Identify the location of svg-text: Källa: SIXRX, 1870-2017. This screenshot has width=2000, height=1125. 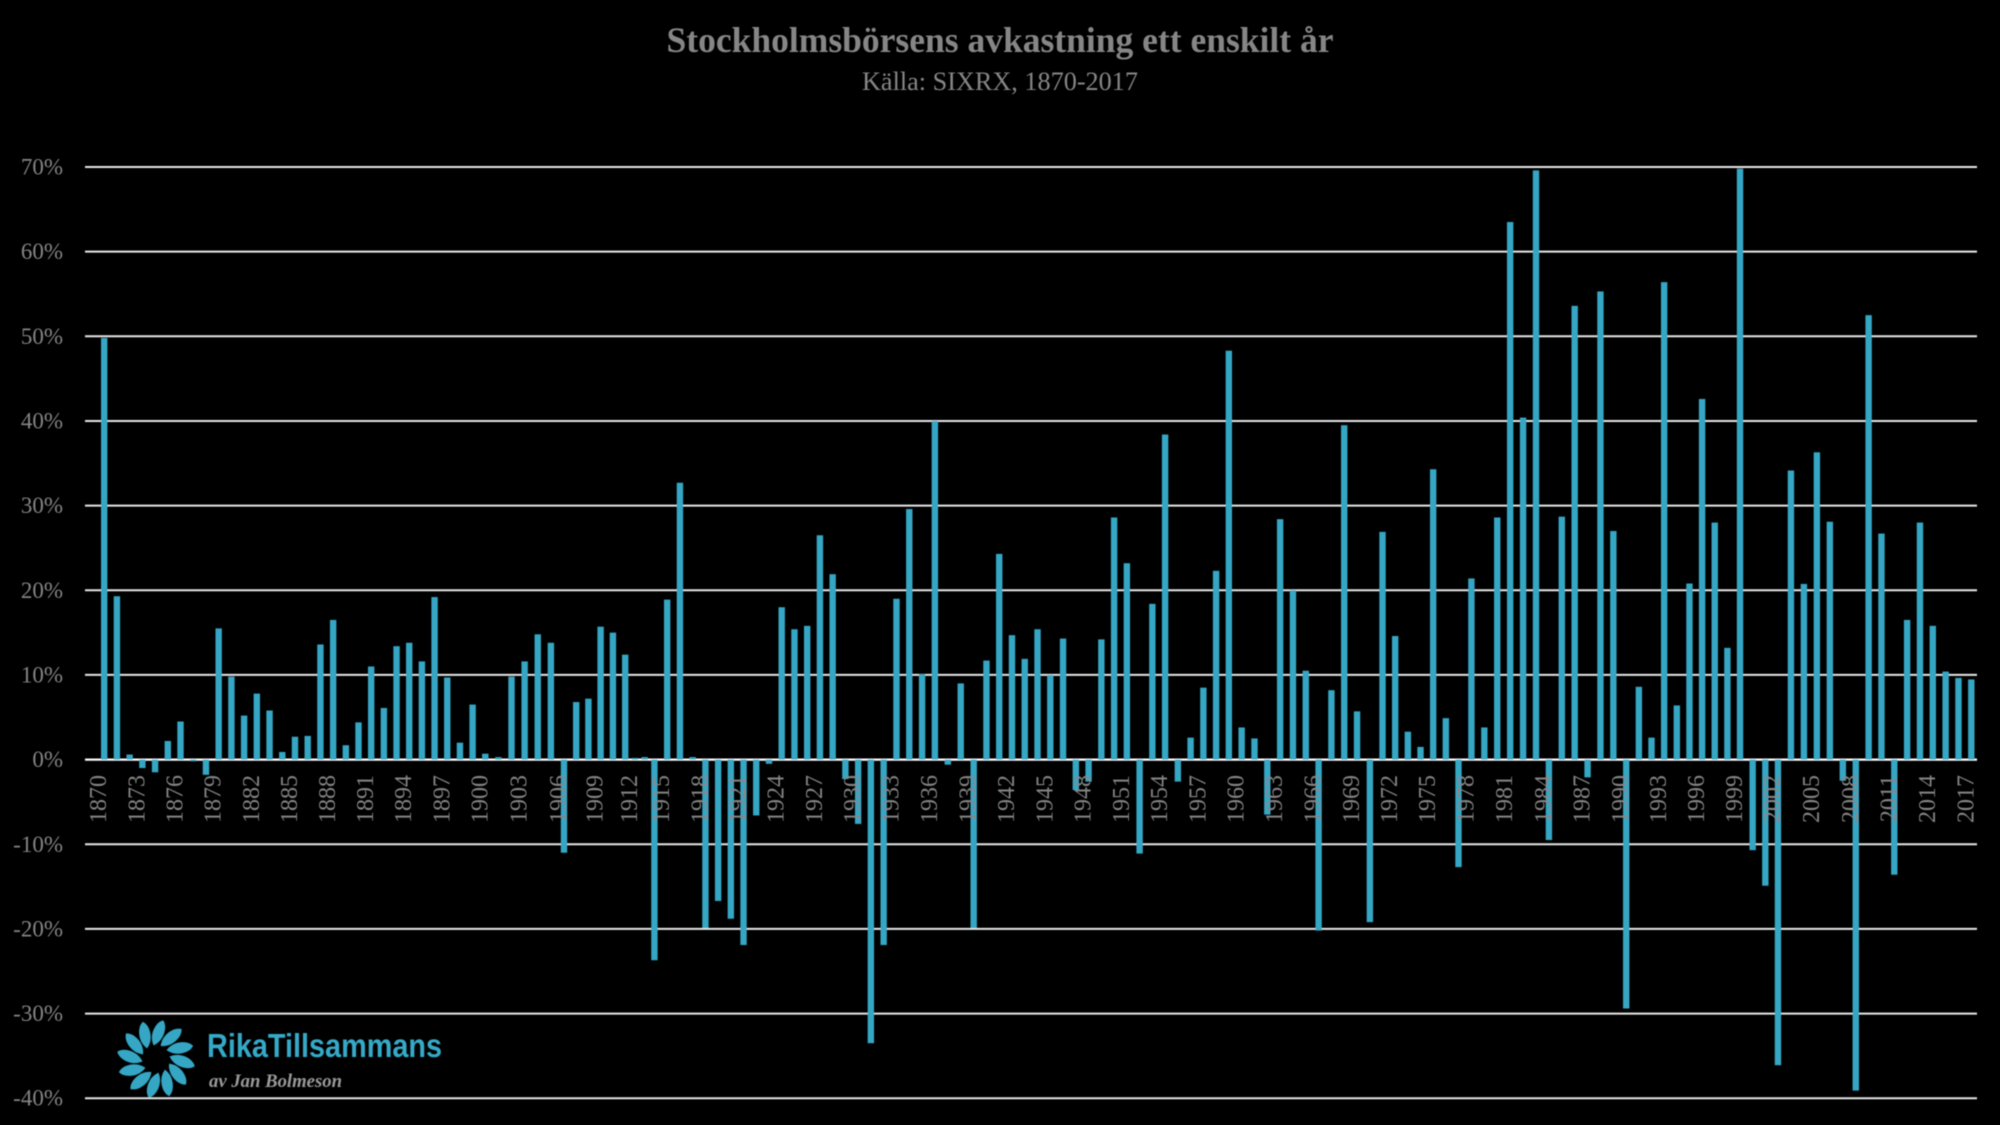
(1000, 81).